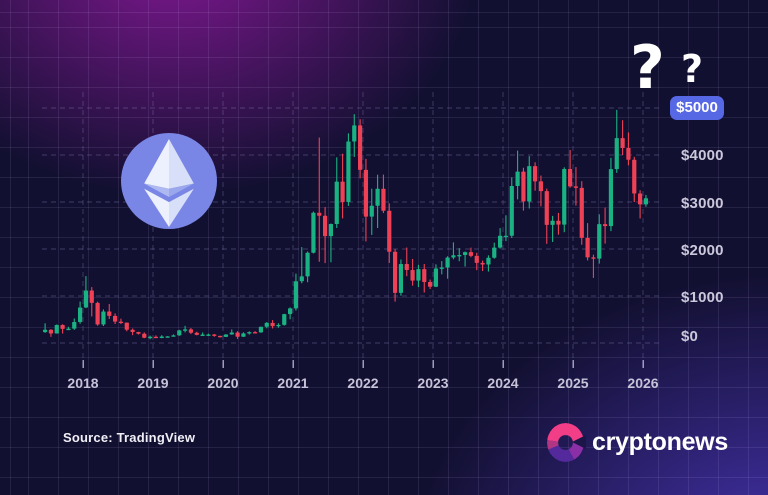 The image size is (768, 495). Describe the element at coordinates (697, 108) in the screenshot. I see `price-5000-badge: $5000` at that location.